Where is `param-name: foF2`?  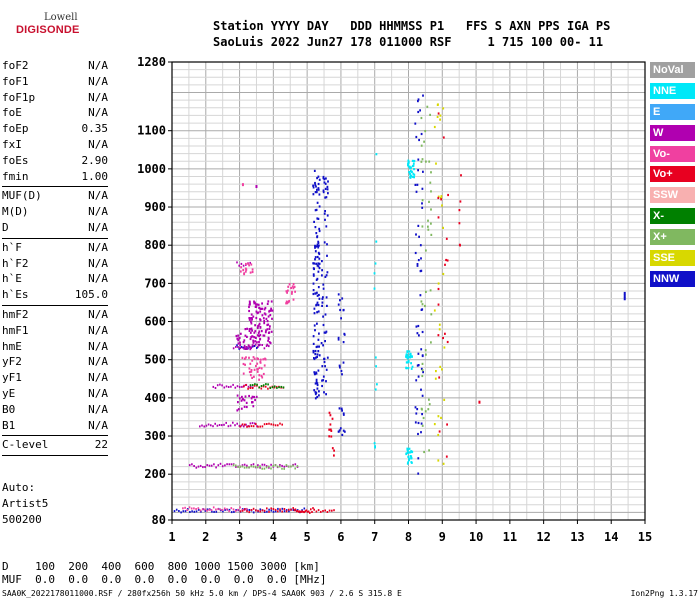 param-name: foF2 is located at coordinates (15, 65).